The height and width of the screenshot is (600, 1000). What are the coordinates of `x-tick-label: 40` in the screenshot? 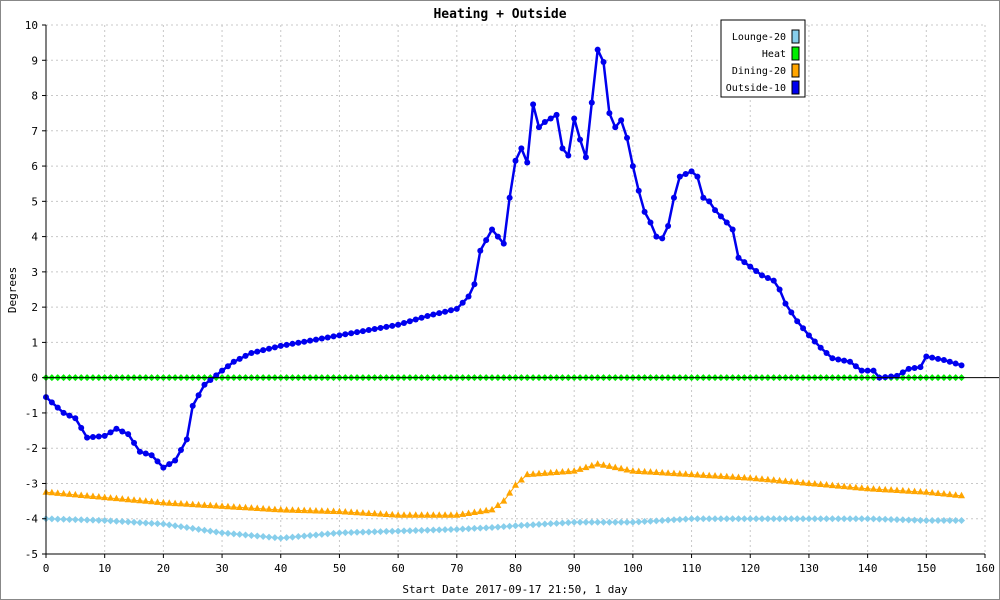 It's located at (280, 568).